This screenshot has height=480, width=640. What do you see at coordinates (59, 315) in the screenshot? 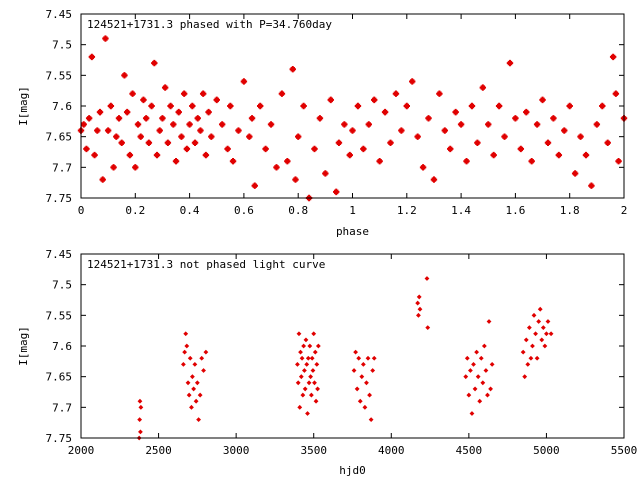
I see `y-tick-label: 7.55` at bounding box center [59, 315].